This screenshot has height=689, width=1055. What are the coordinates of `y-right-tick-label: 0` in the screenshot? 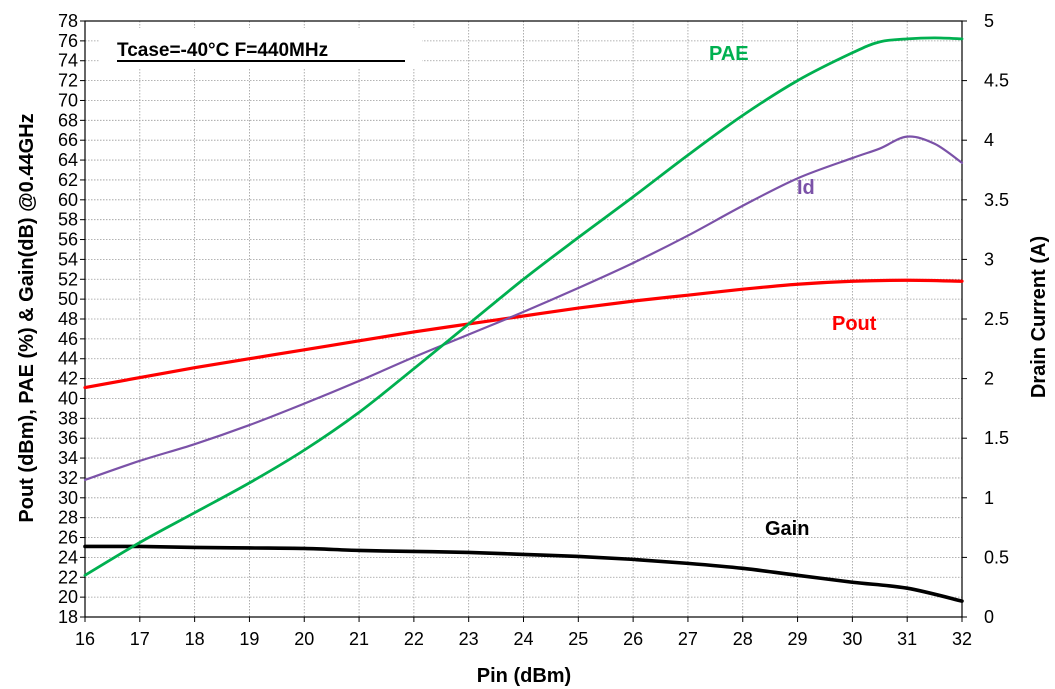 It's located at (989, 617).